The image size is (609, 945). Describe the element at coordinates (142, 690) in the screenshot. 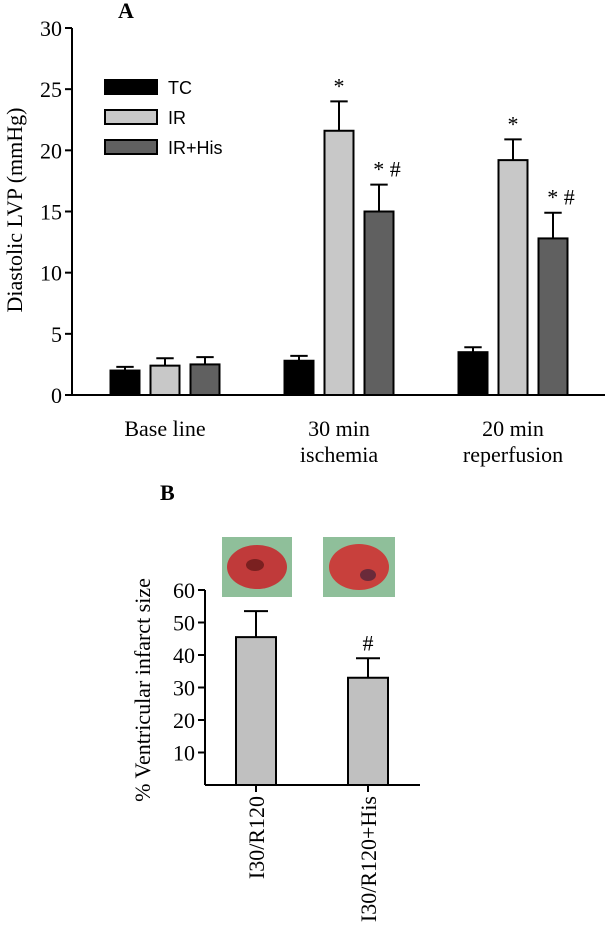

I see `y-axis-label: % Ventricular infarct size` at that location.